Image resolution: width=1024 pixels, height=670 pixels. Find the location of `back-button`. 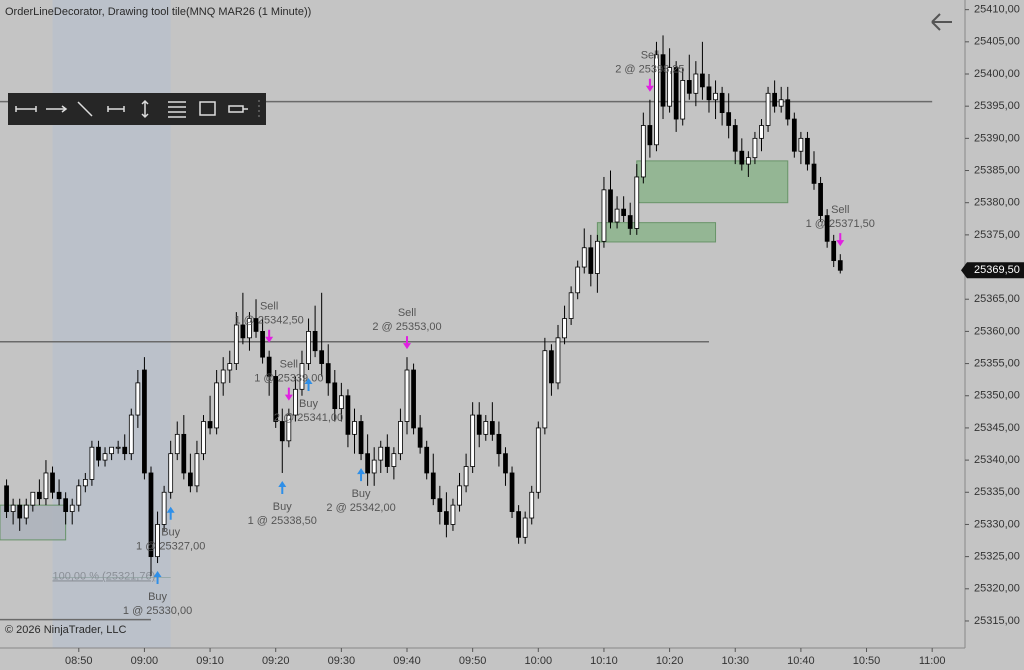

back-button is located at coordinates (941, 22).